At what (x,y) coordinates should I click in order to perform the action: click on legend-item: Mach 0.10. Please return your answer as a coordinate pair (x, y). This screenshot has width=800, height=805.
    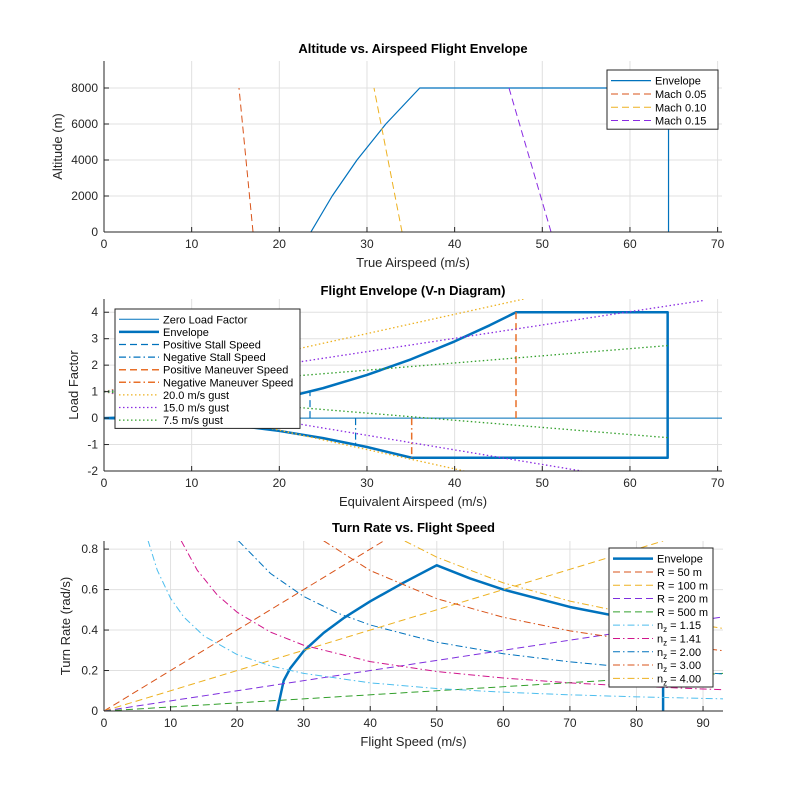
    Looking at the image, I should click on (658, 108).